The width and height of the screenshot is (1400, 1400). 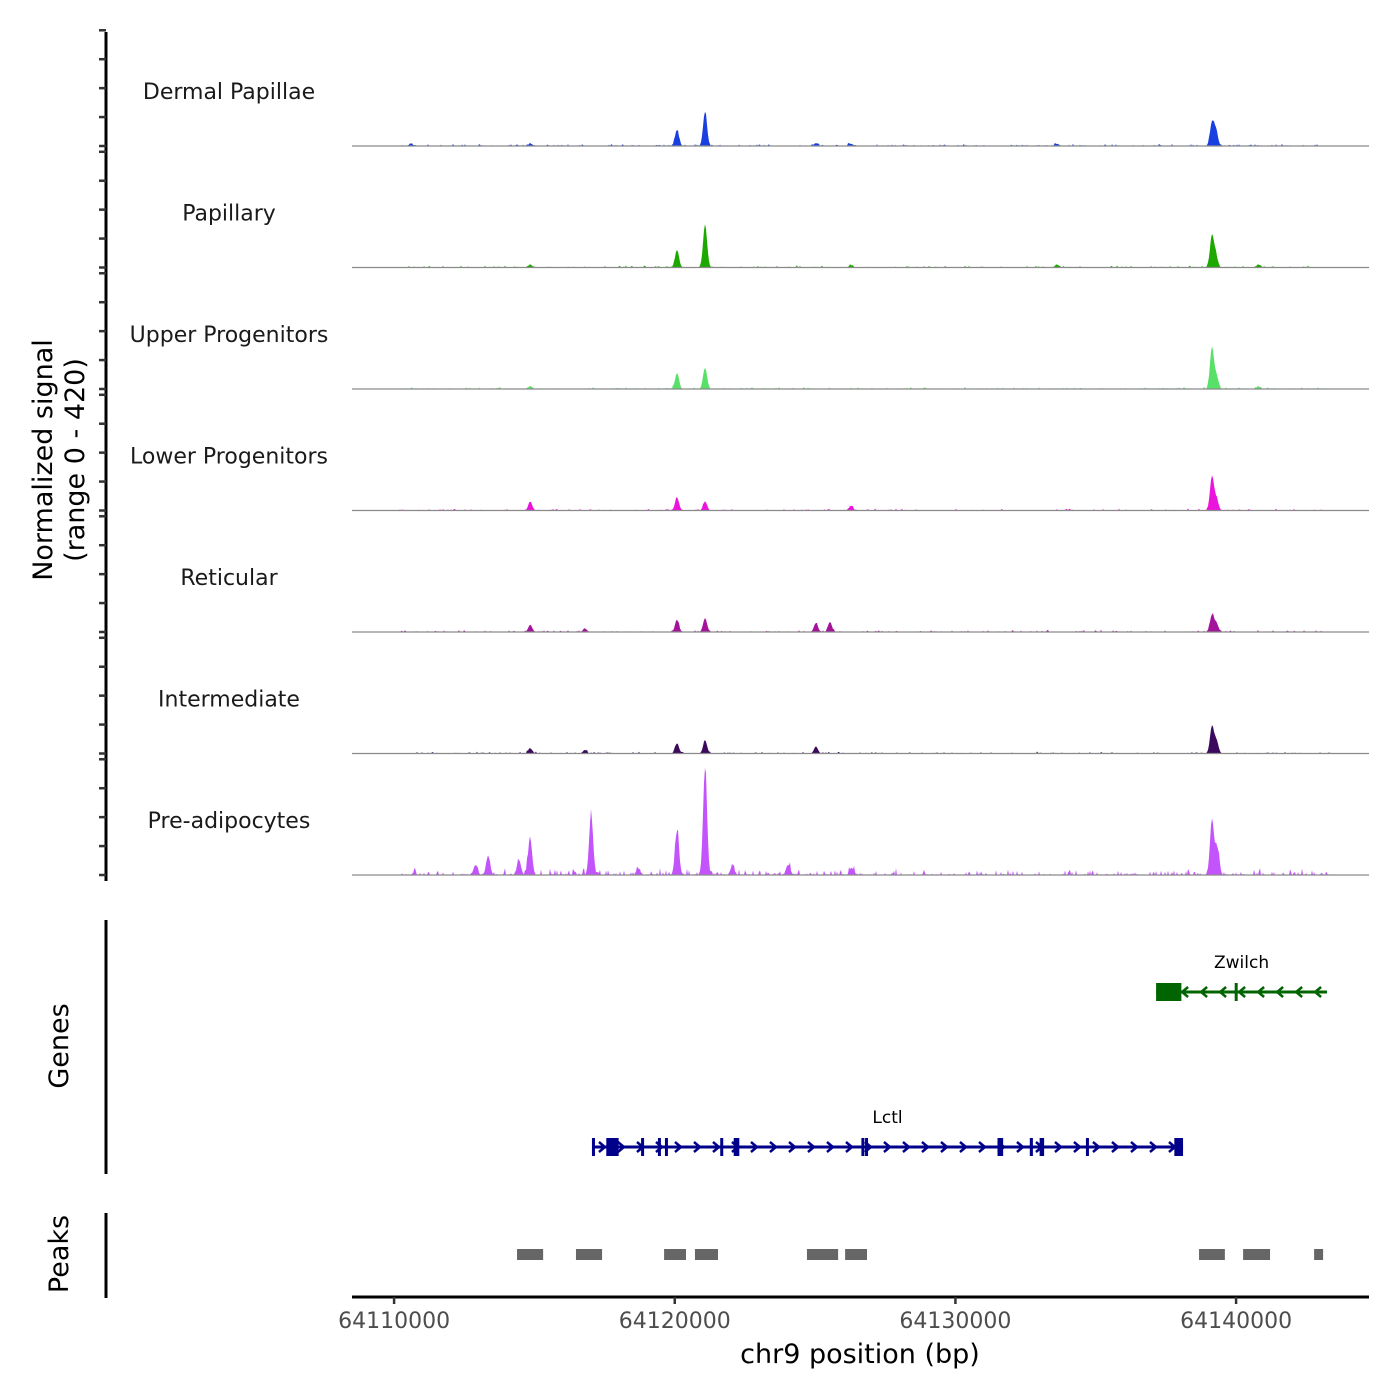 I want to click on gene-annotations: Zwilch Lctl, so click(x=959, y=1054).